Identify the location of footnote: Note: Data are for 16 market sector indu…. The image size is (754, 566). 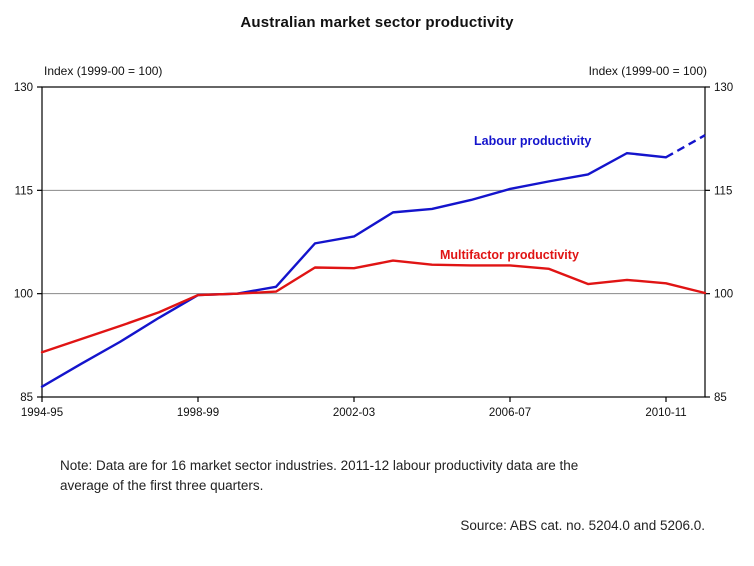
(380, 476).